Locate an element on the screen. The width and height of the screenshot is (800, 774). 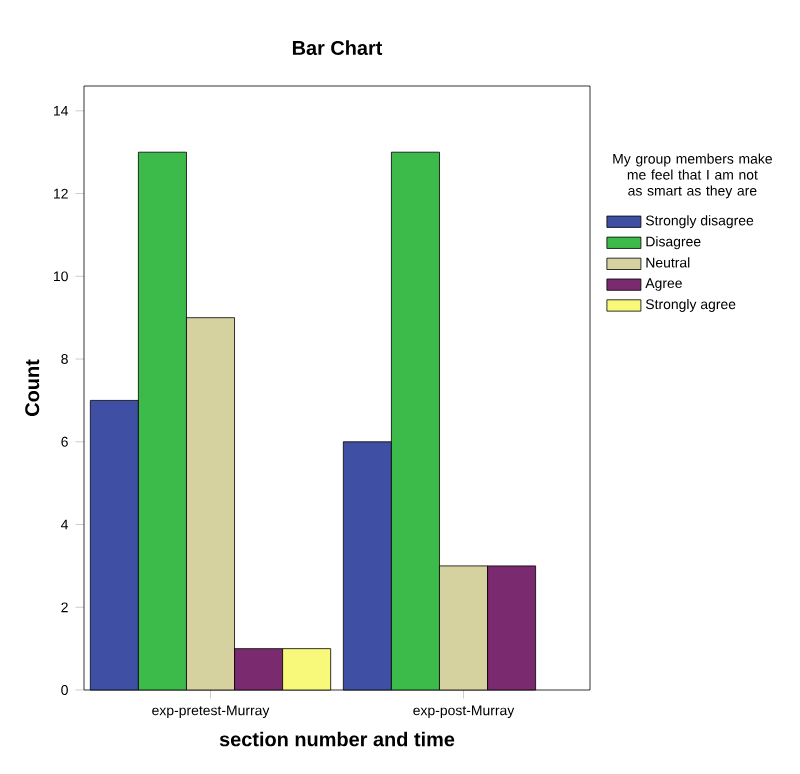
x-axis-title: section number and time is located at coordinates (337, 739).